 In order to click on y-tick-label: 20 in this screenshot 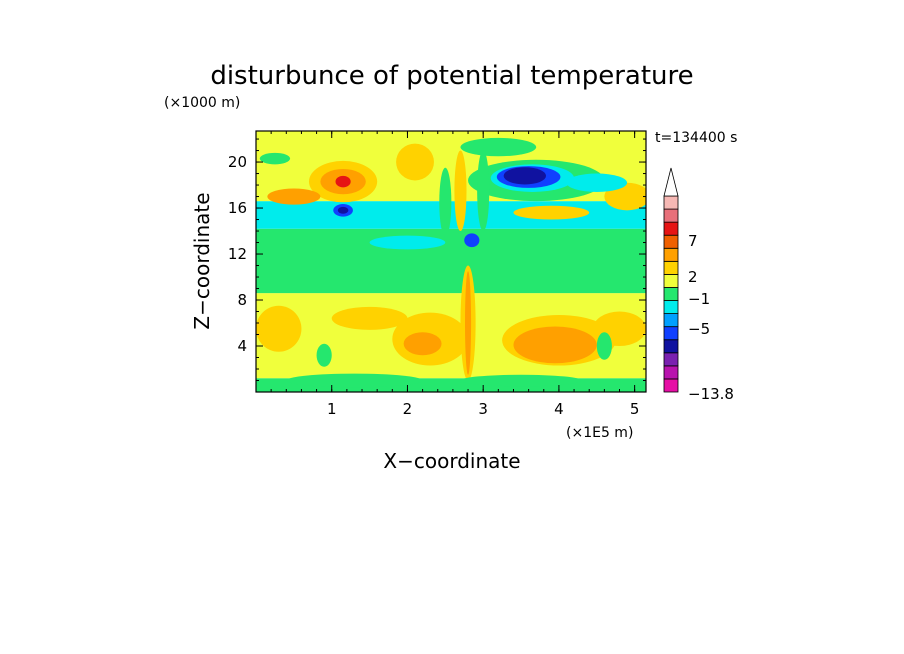, I will do `click(237, 162)`.